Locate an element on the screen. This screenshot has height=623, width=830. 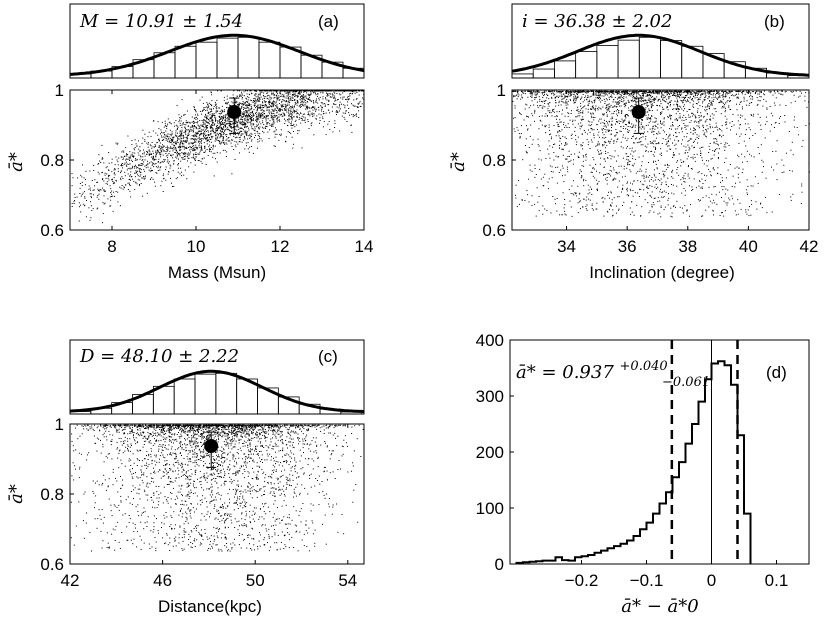
panel-a-best-fit-marker is located at coordinates (234, 112).